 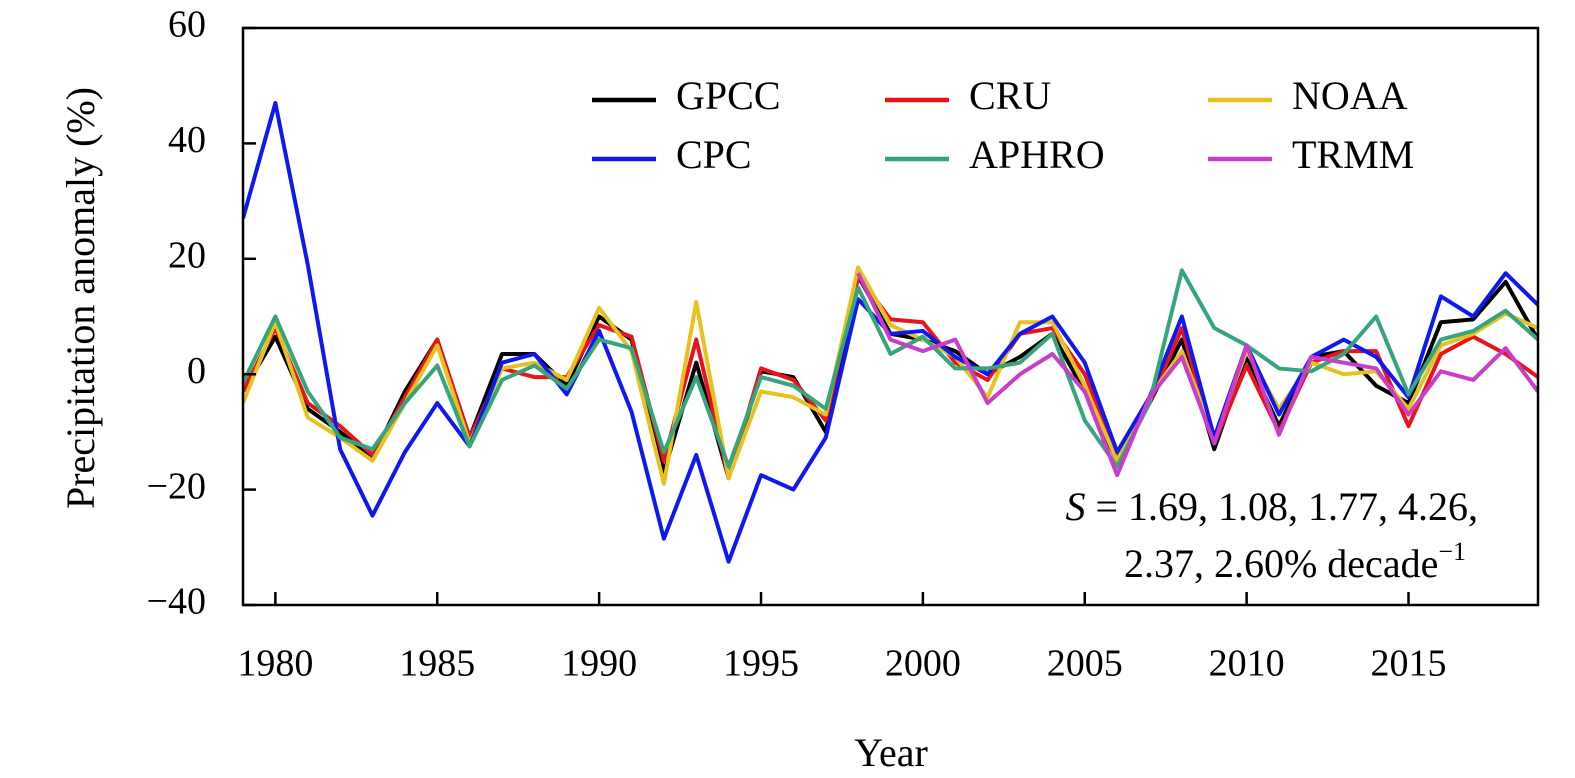 I want to click on trend-unit-superscript: −1, so click(x=1452, y=551).